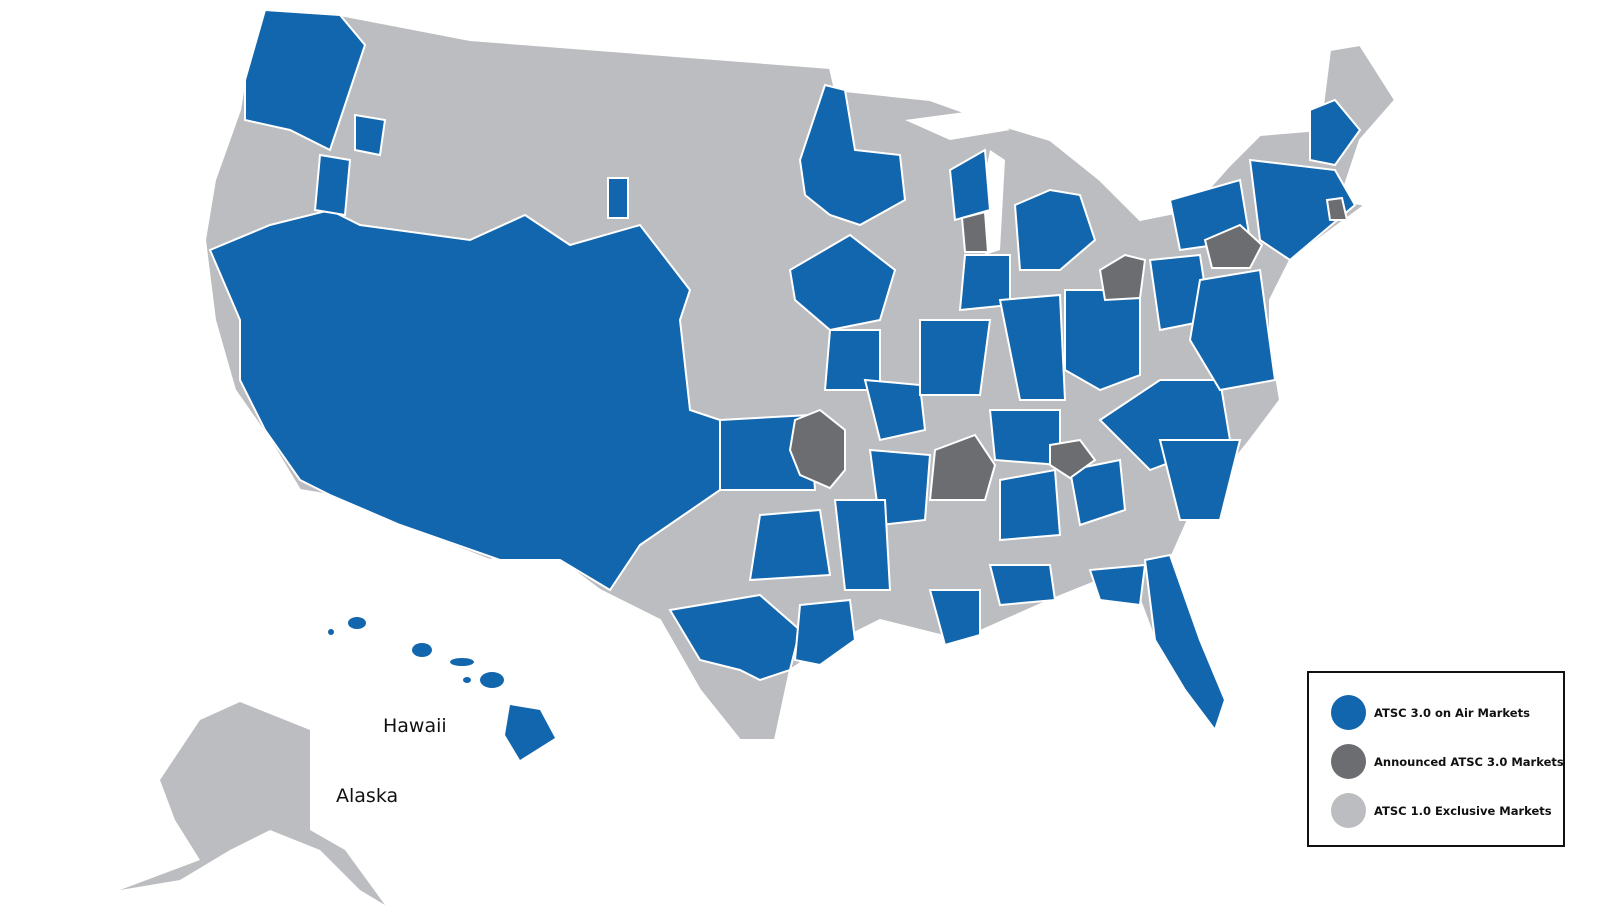 Image resolution: width=1600 pixels, height=924 pixels. Describe the element at coordinates (1302, 210) in the screenshot. I see `market-new-england` at that location.